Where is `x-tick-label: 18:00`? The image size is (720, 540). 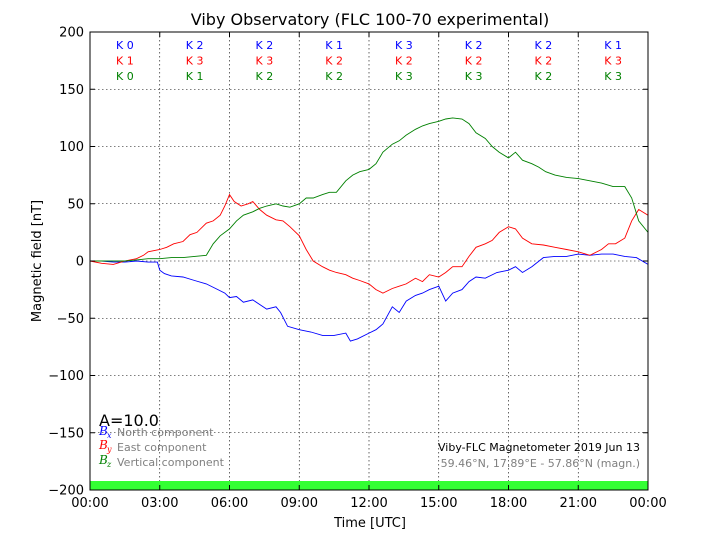 x-tick-label: 18:00 is located at coordinates (508, 503).